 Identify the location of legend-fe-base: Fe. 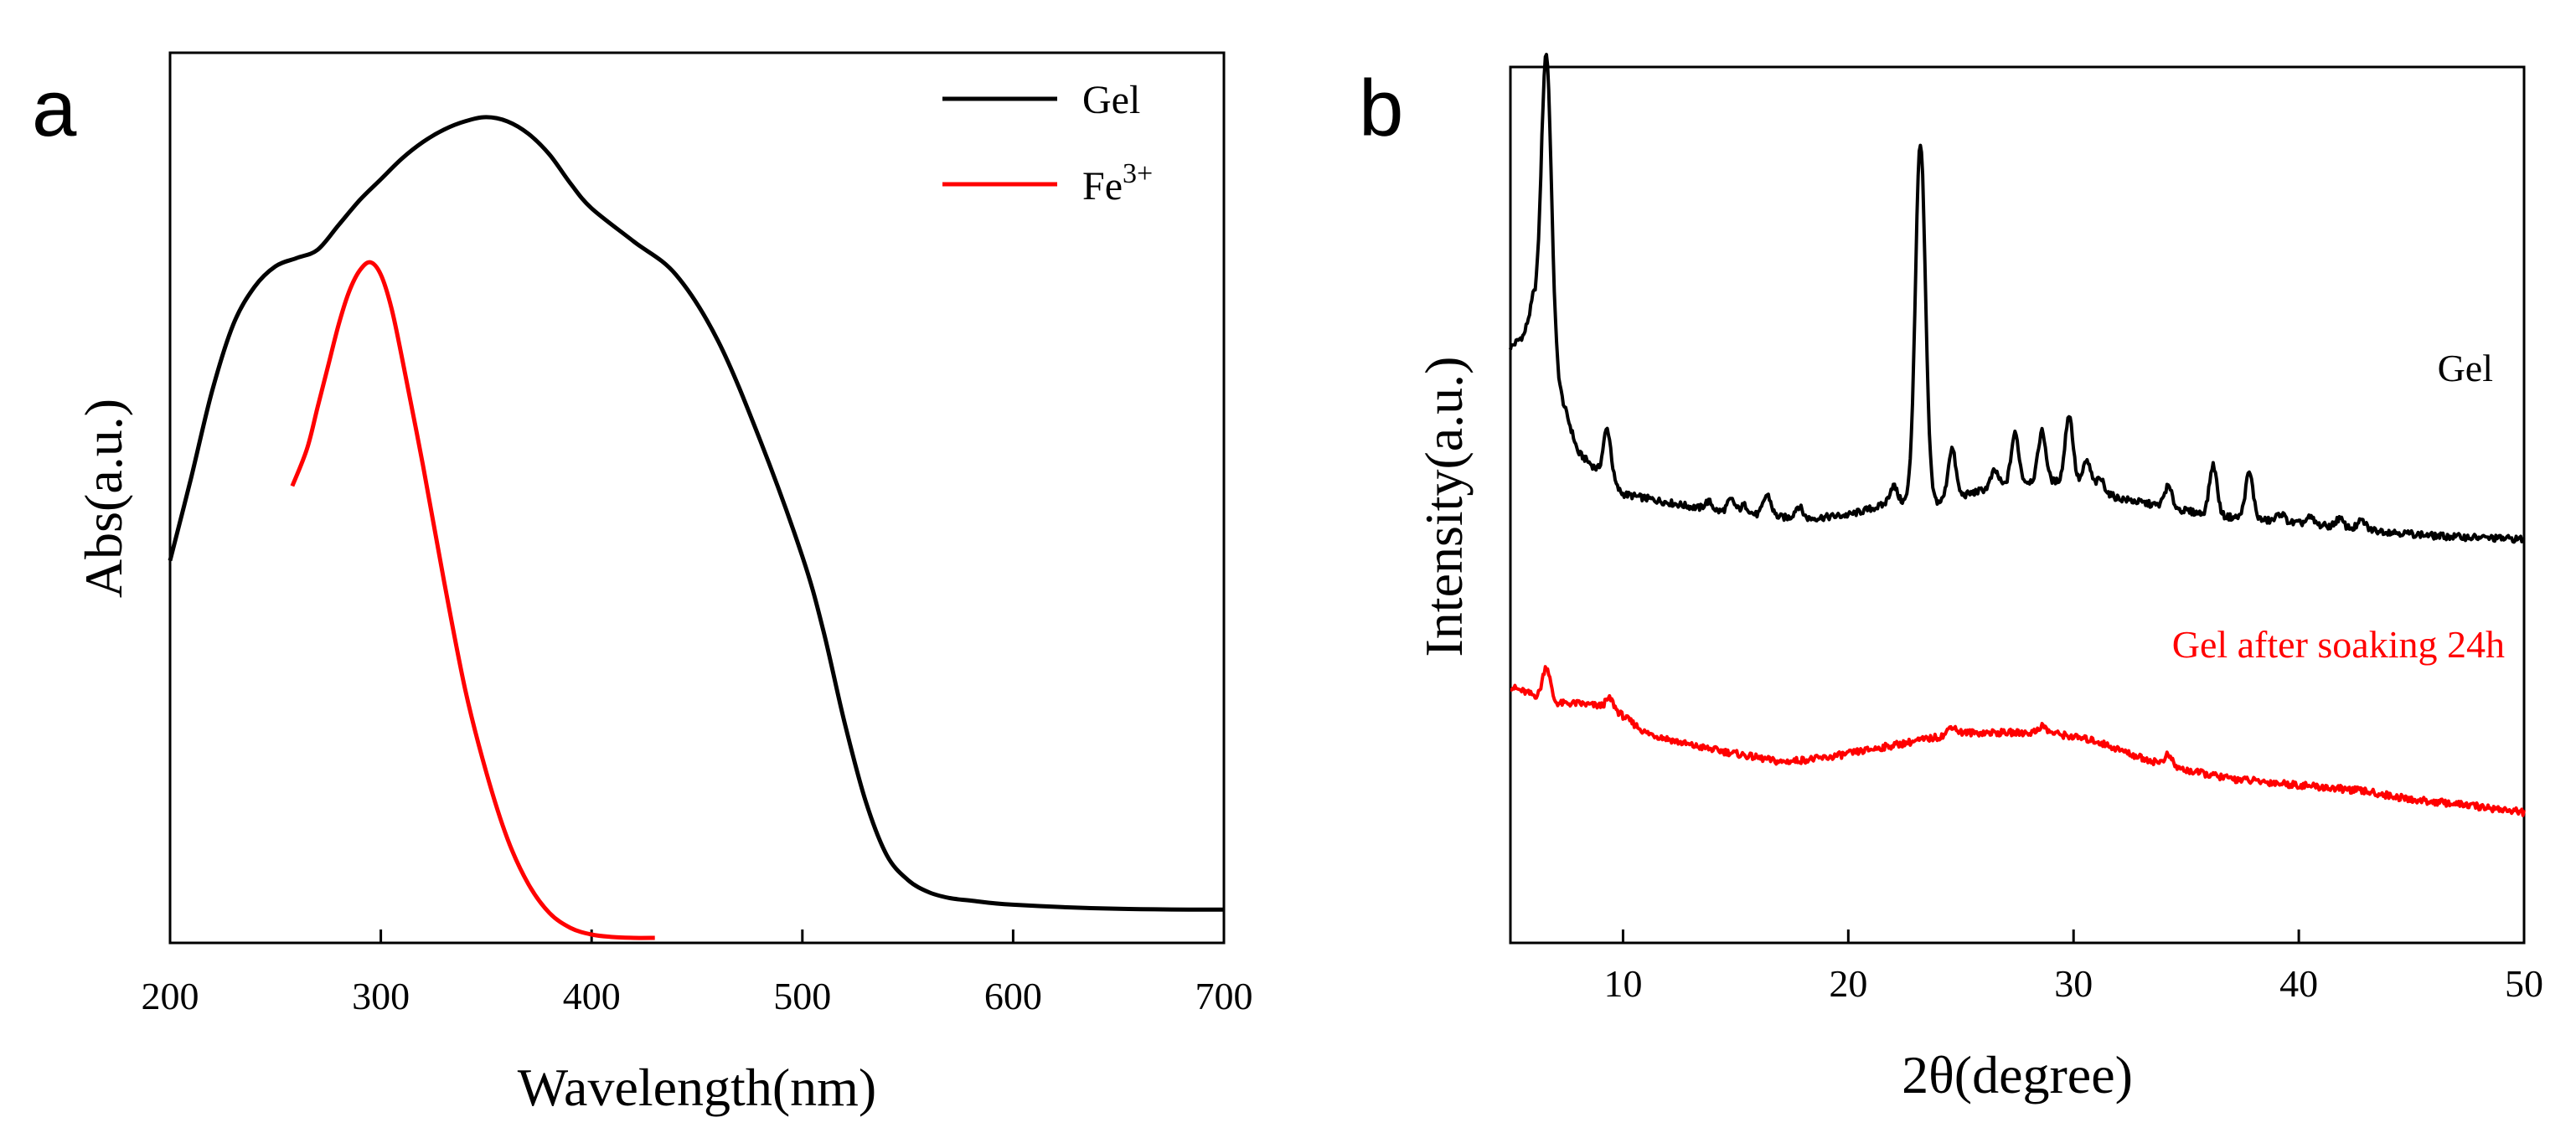
(1102, 186).